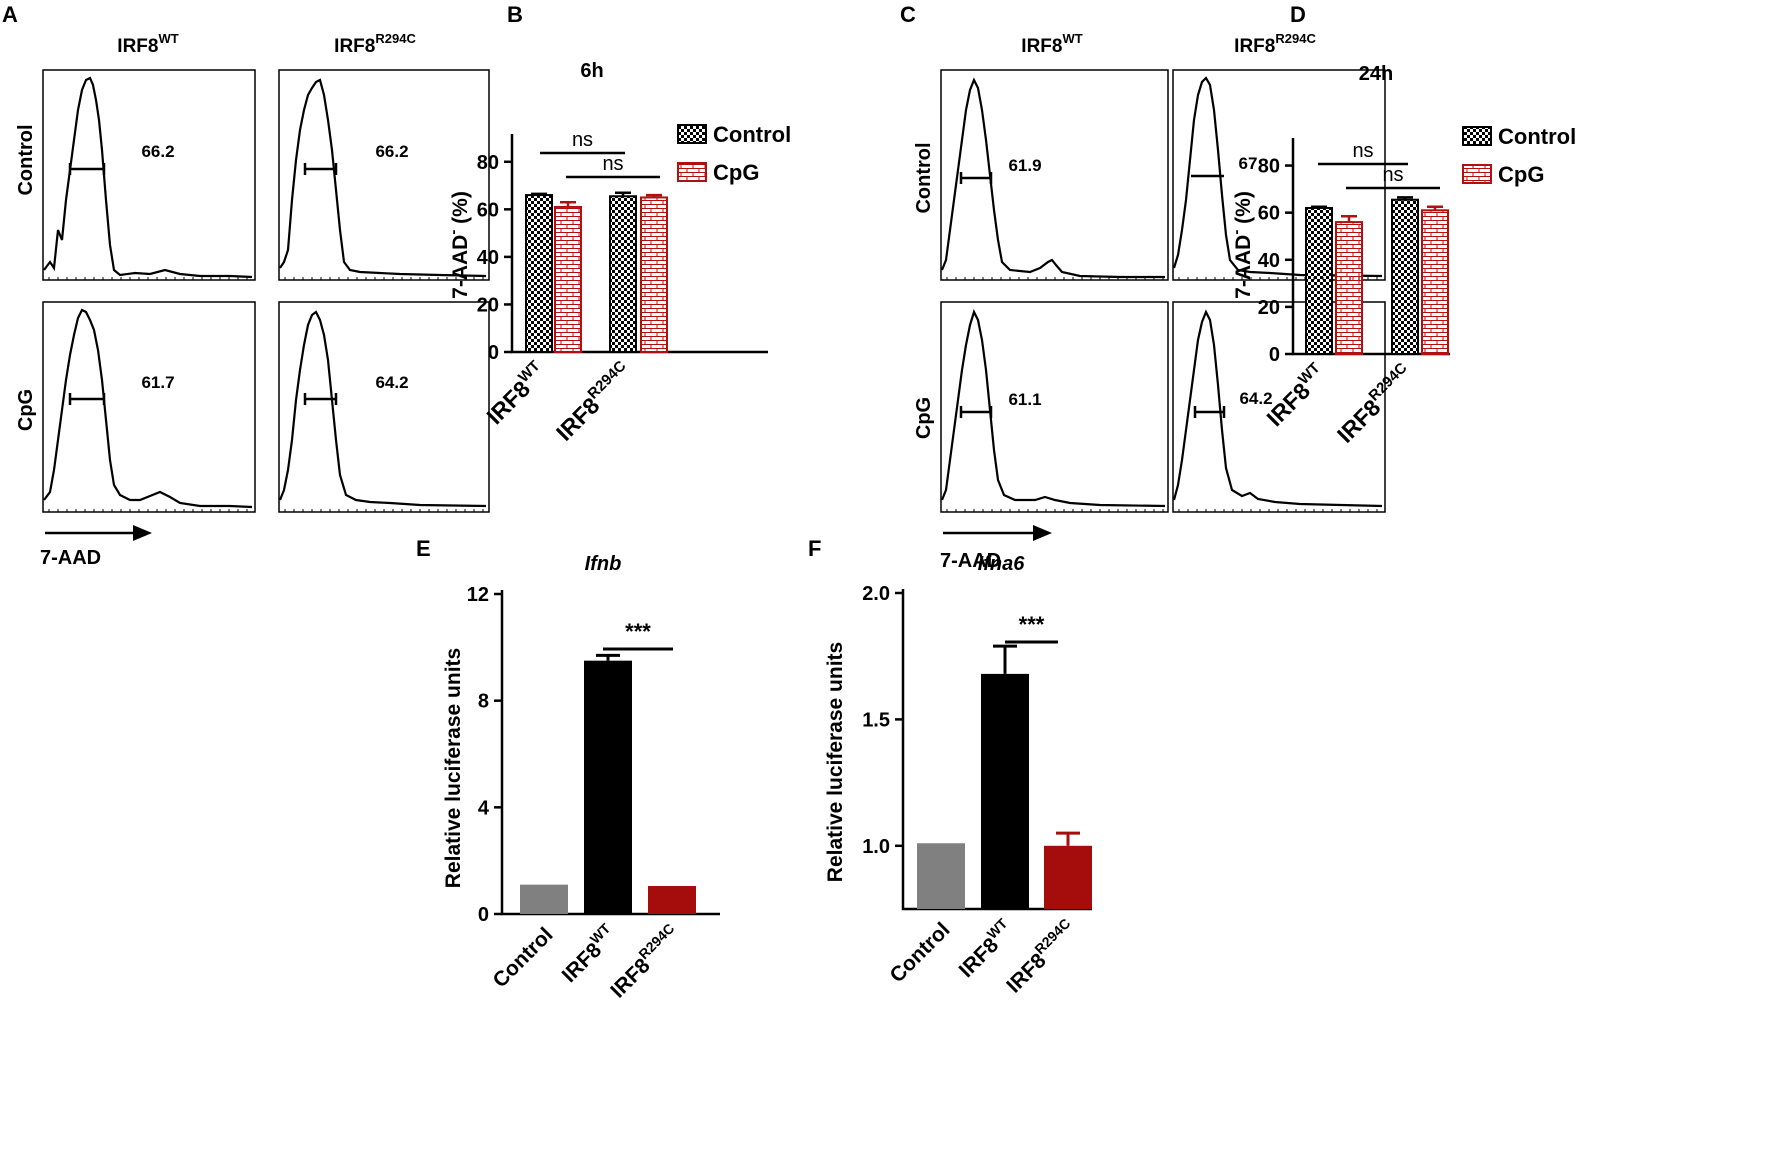 The image size is (1786, 1160). I want to click on panel-c-x-axis-label: 7-AAD, so click(970, 561).